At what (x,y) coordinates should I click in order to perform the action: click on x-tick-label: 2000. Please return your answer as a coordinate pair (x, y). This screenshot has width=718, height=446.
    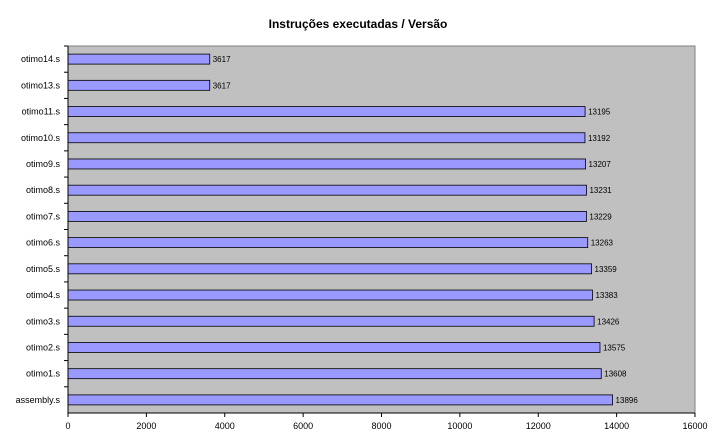
    Looking at the image, I should click on (146, 426).